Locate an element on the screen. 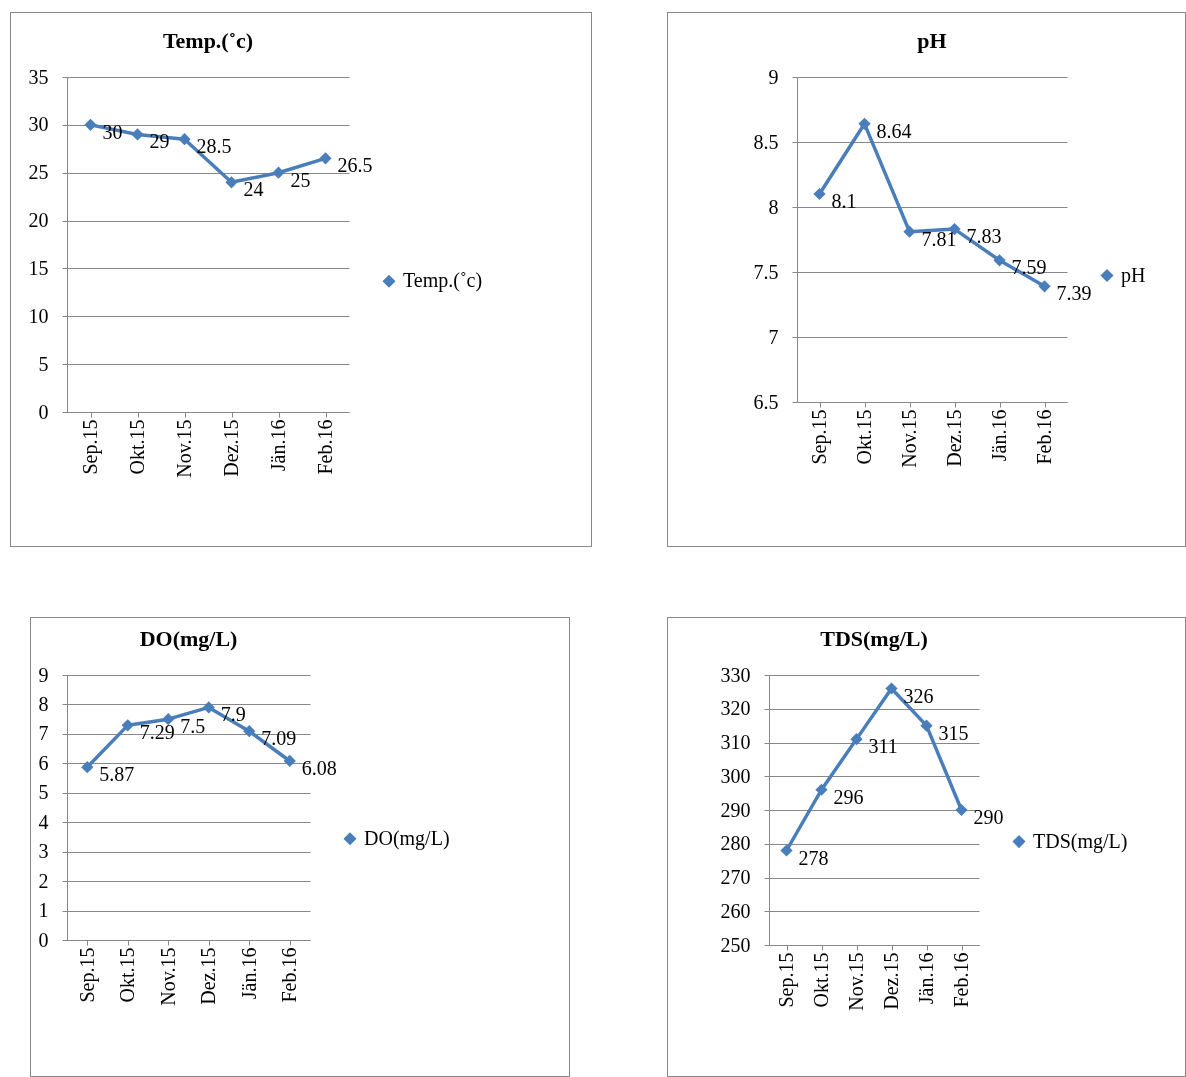 The width and height of the screenshot is (1186, 1077). data-label: 7.59 is located at coordinates (1029, 267).